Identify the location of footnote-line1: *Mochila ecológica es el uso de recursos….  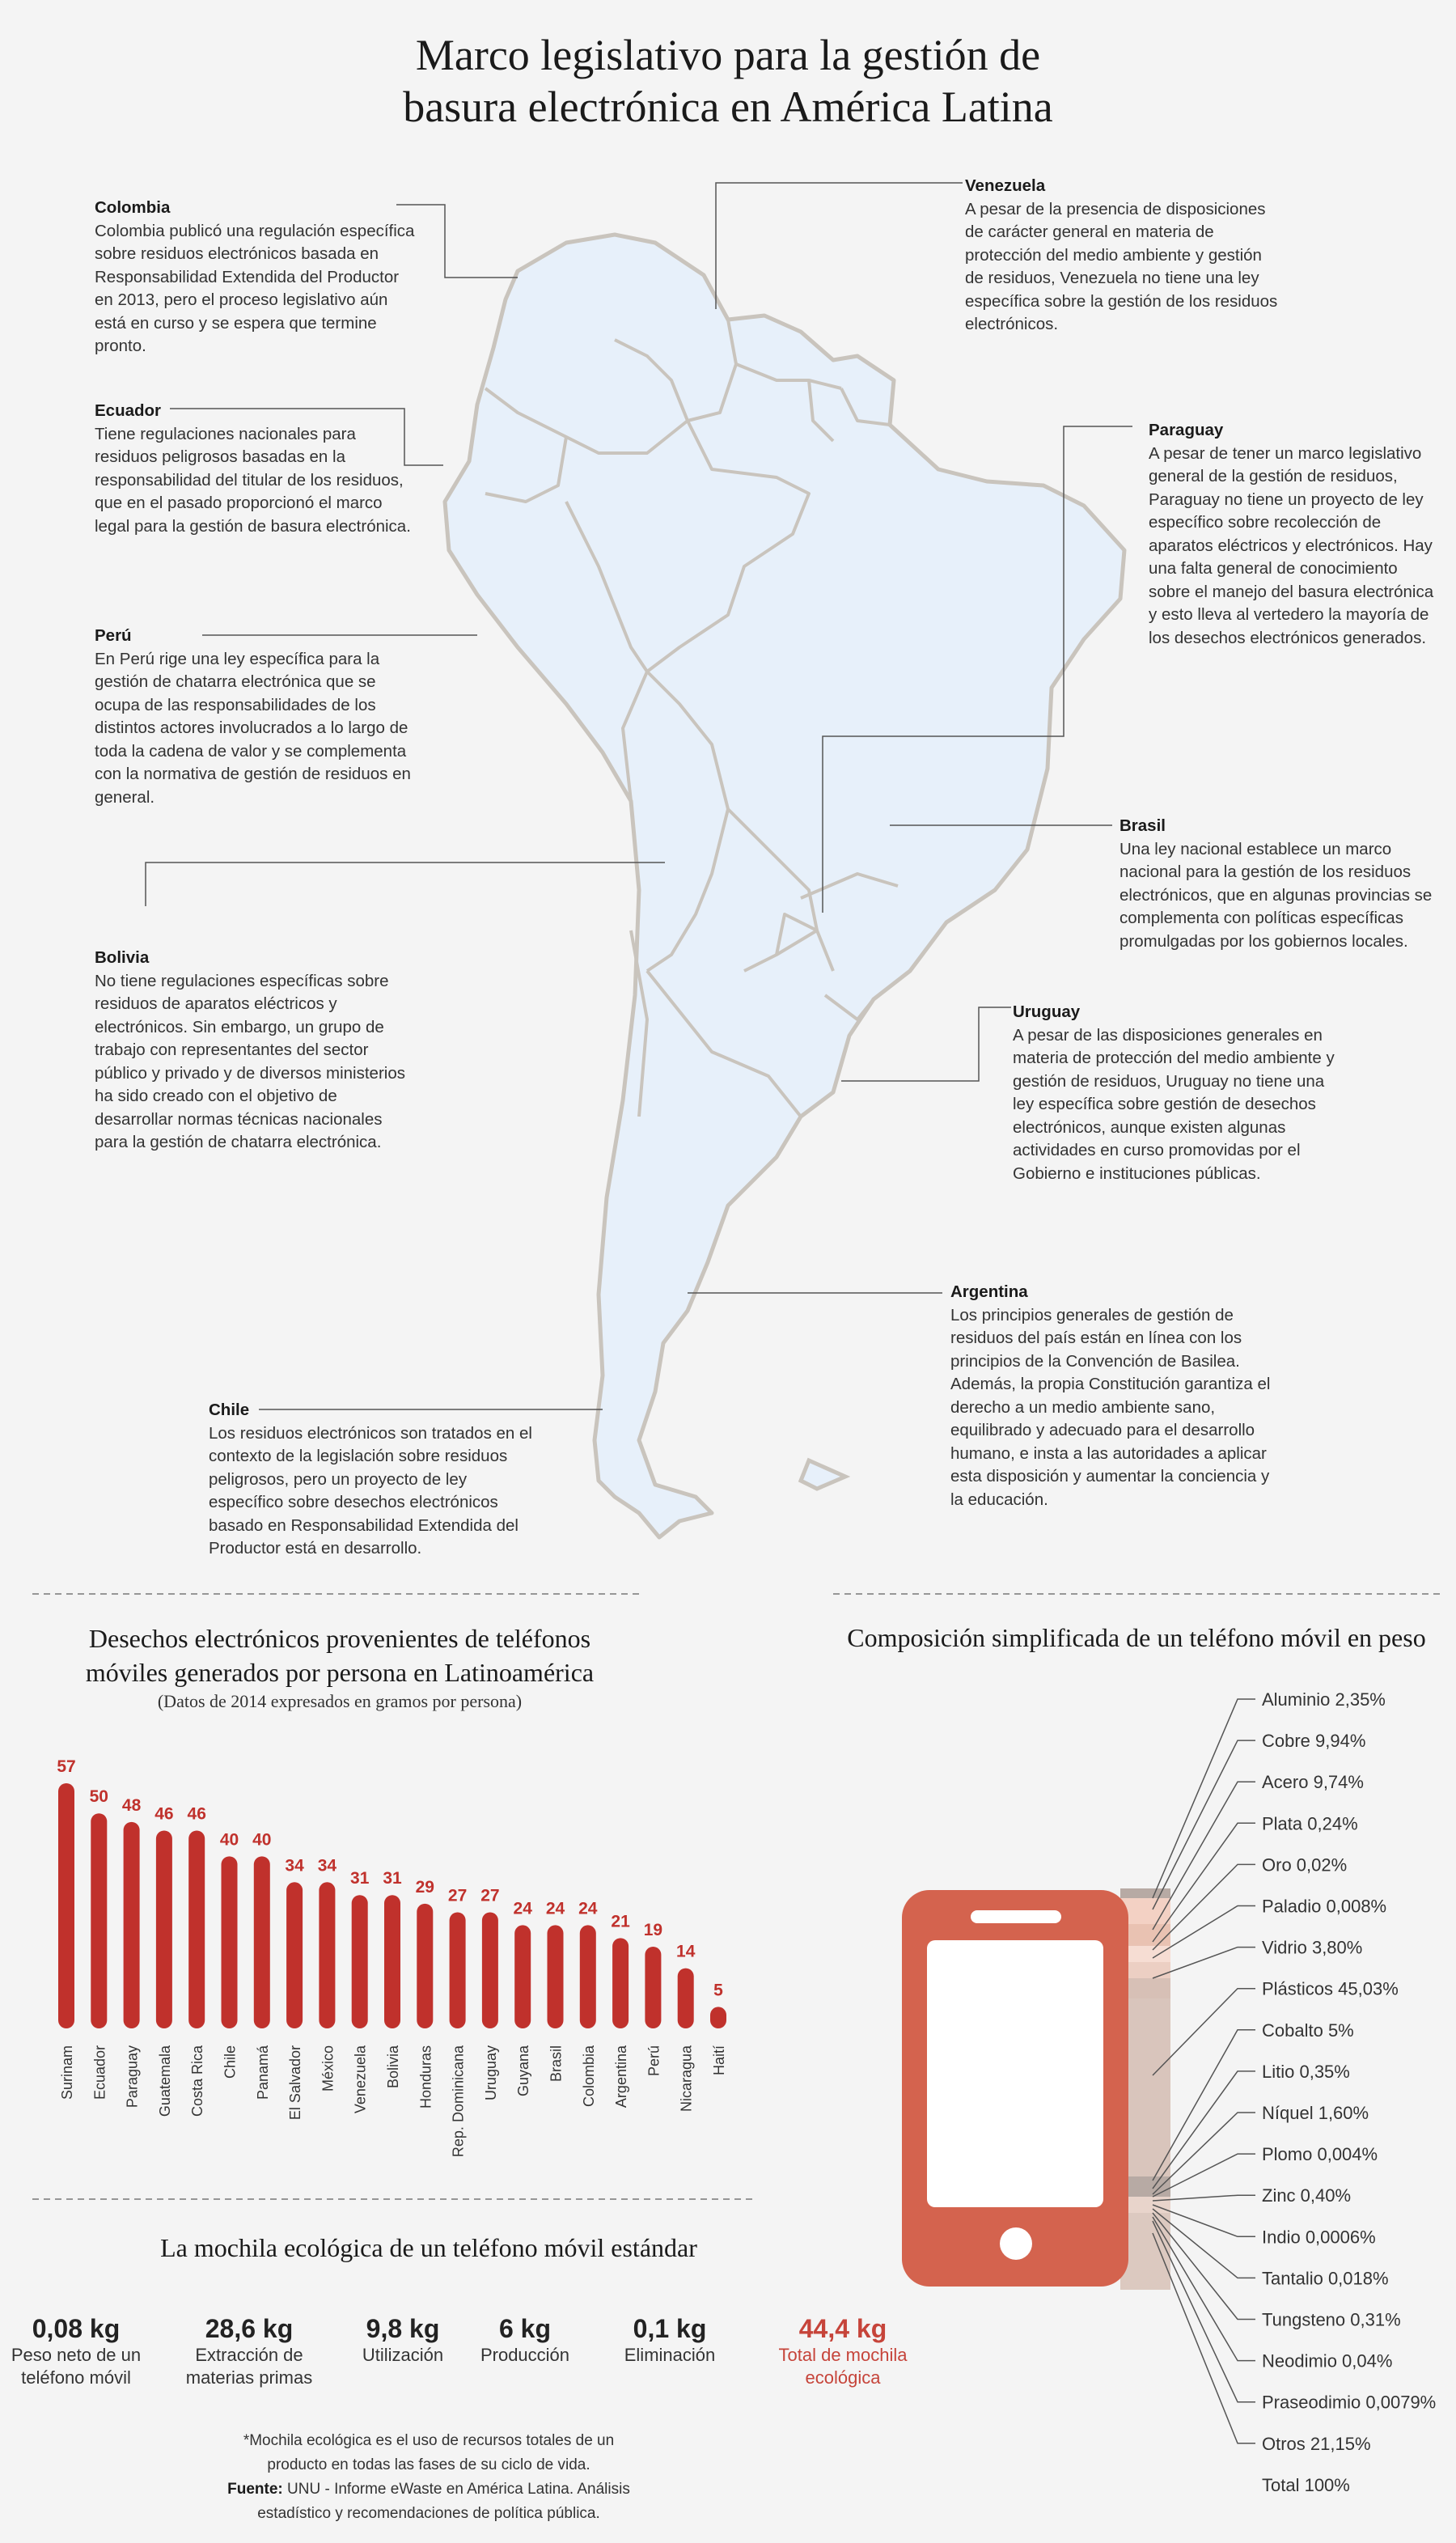
(429, 2441).